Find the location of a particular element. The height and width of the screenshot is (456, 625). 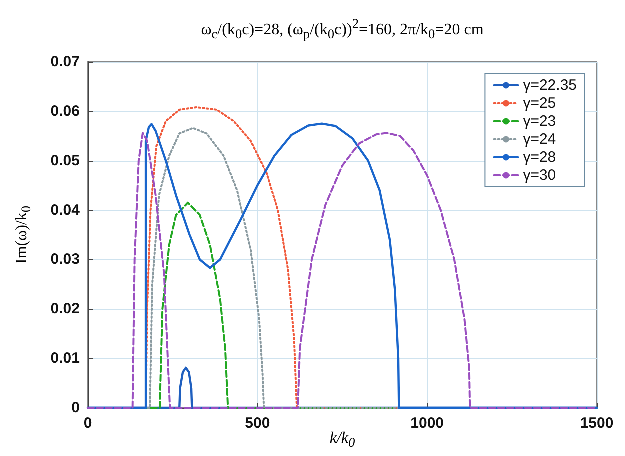

y-tick-label: 0.07 is located at coordinates (65, 62).